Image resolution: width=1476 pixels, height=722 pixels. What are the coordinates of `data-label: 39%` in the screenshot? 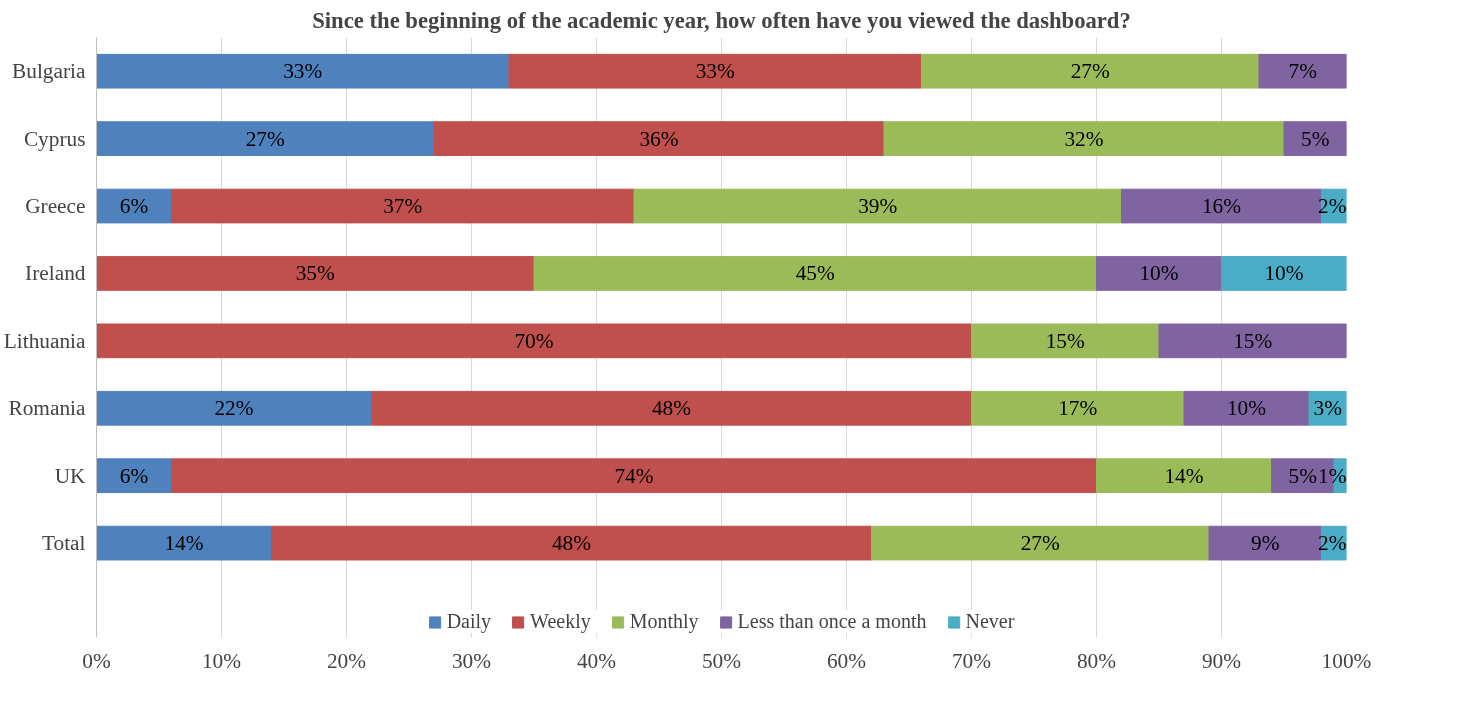 It's located at (878, 206).